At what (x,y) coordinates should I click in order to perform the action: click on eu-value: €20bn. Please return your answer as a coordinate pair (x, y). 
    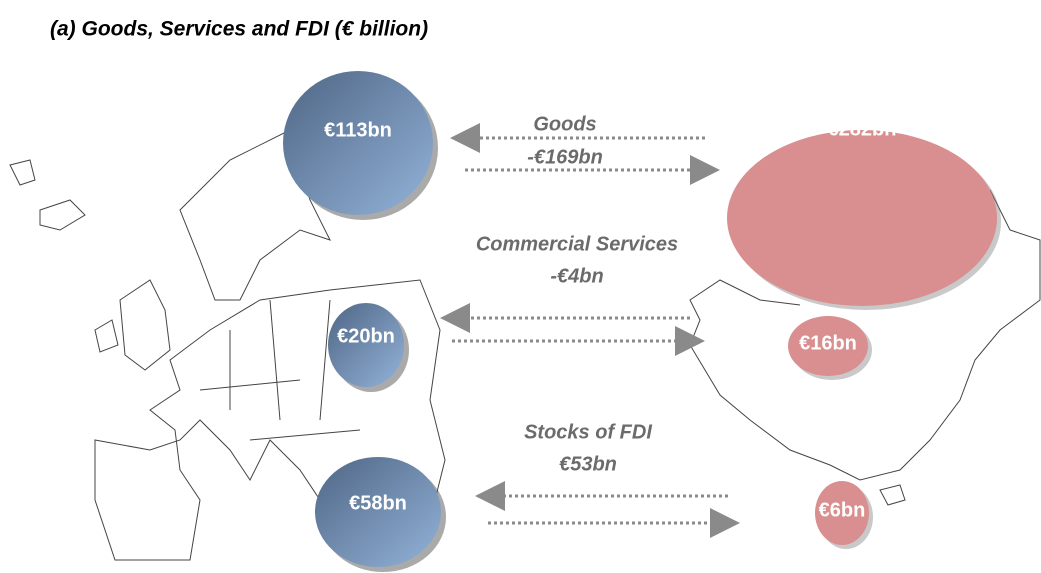
    Looking at the image, I should click on (366, 336).